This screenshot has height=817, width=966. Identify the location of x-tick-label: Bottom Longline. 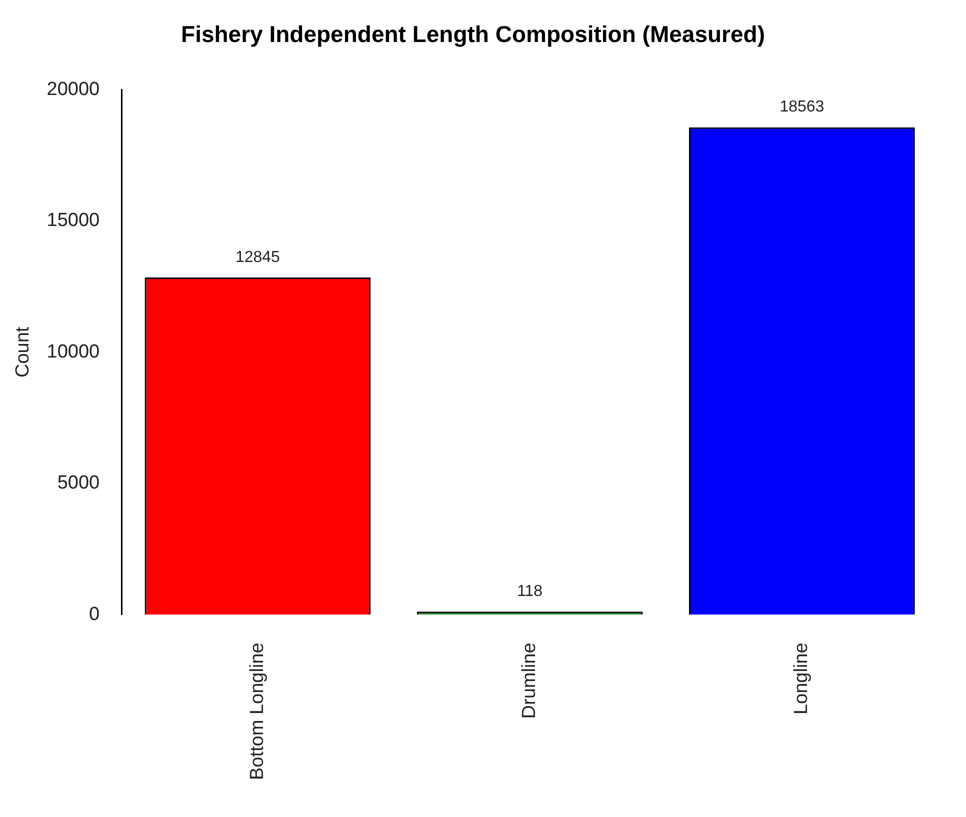
(257, 711).